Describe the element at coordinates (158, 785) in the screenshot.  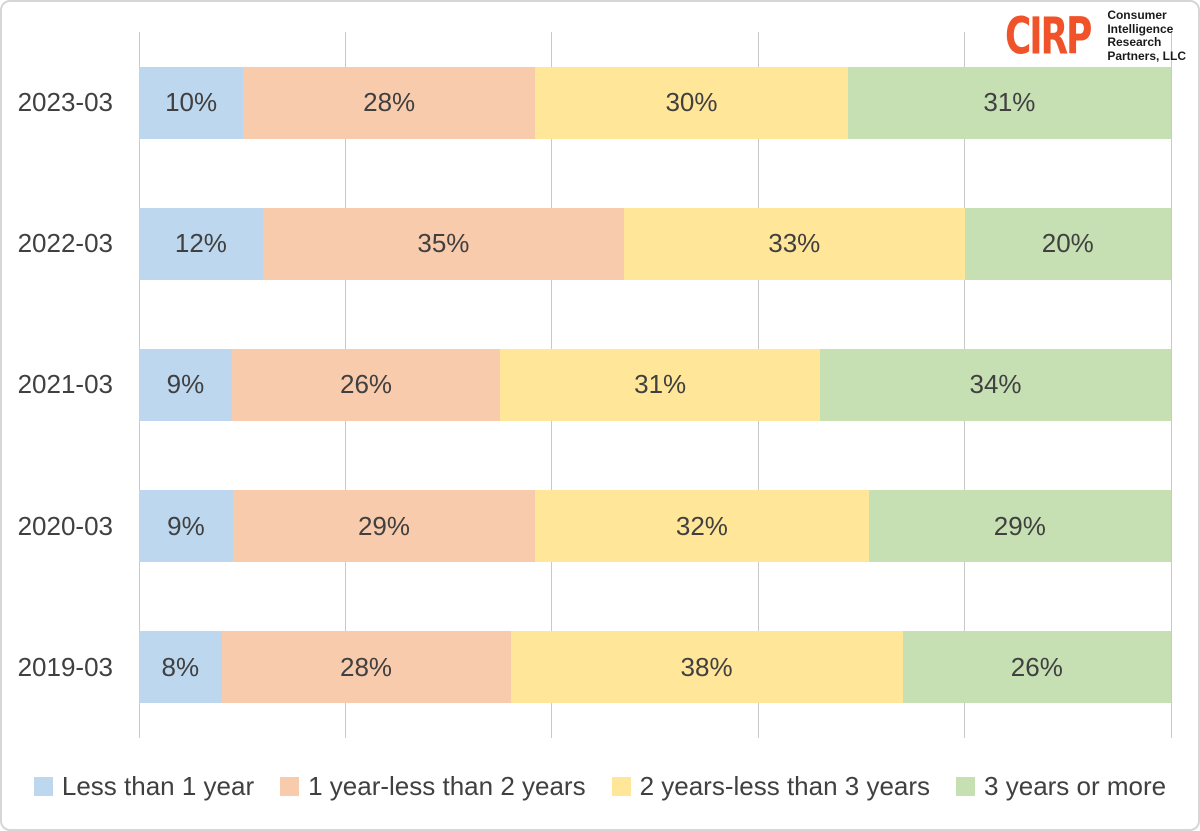
I see `legend-label: Less than 1 year` at that location.